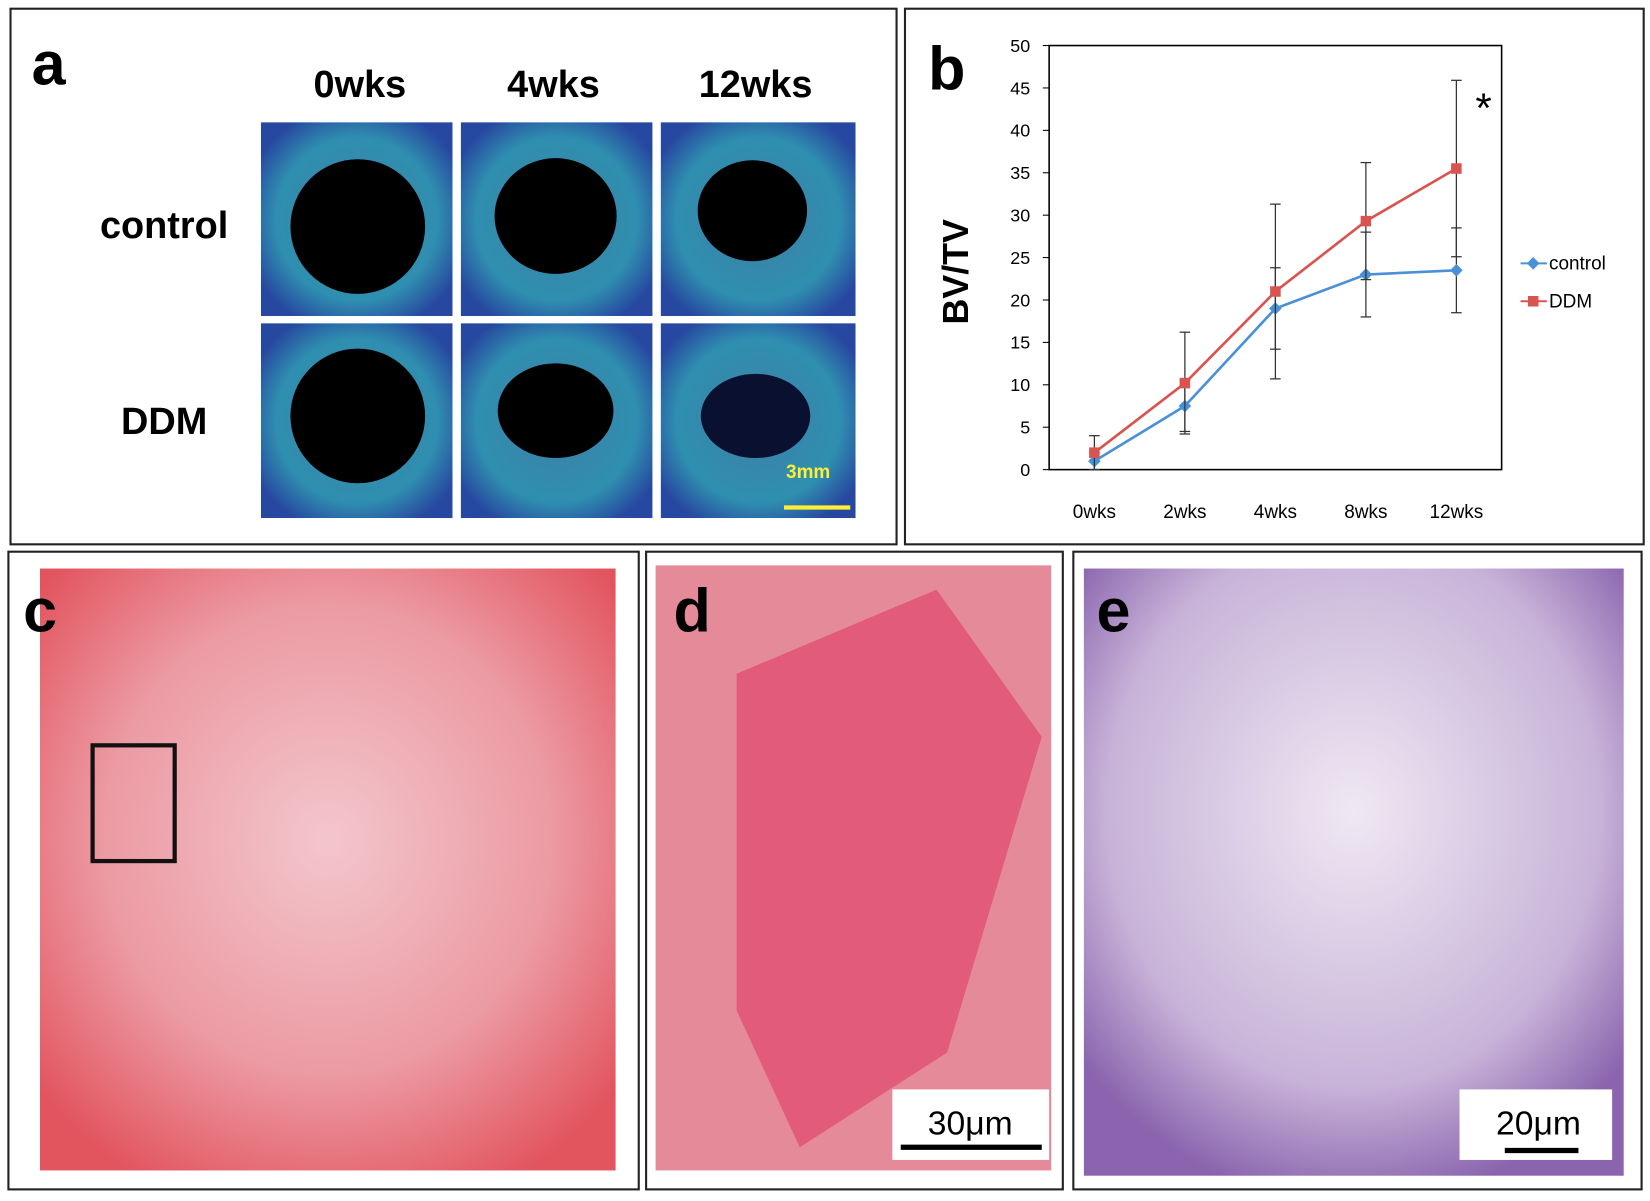  I want to click on scale-bar-label: 3mm, so click(808, 472).